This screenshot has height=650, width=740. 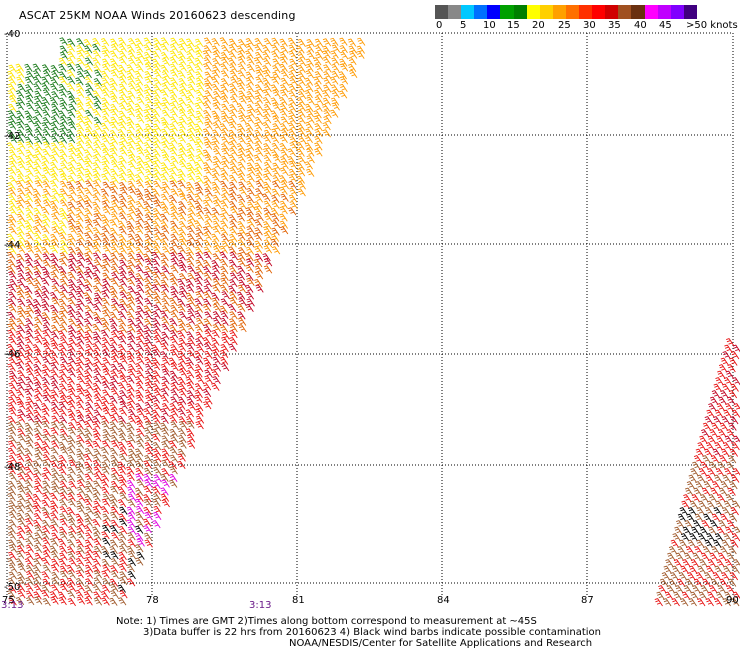 I want to click on lat-label: -44, so click(x=12, y=245).